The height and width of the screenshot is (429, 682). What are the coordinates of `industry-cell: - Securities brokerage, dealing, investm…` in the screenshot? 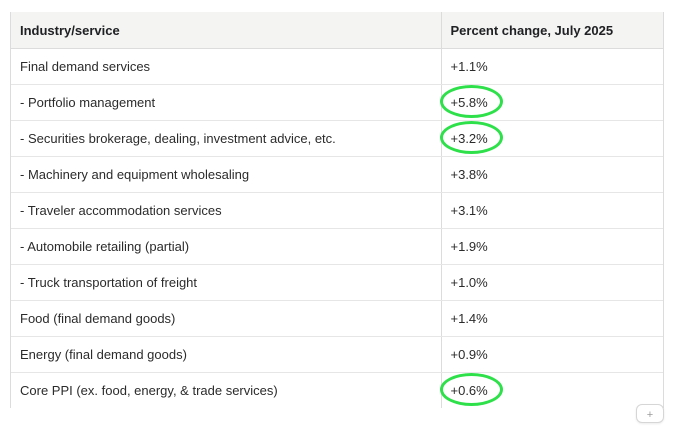 It's located at (226, 138).